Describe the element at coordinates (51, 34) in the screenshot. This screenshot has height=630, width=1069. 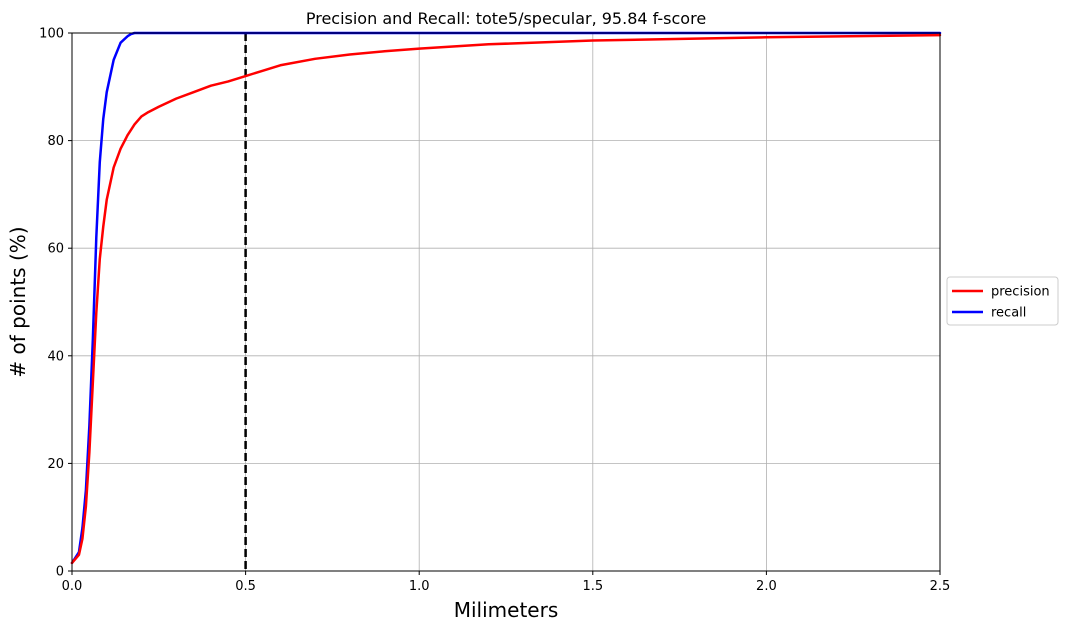
I see `y-tick-label: 100` at that location.